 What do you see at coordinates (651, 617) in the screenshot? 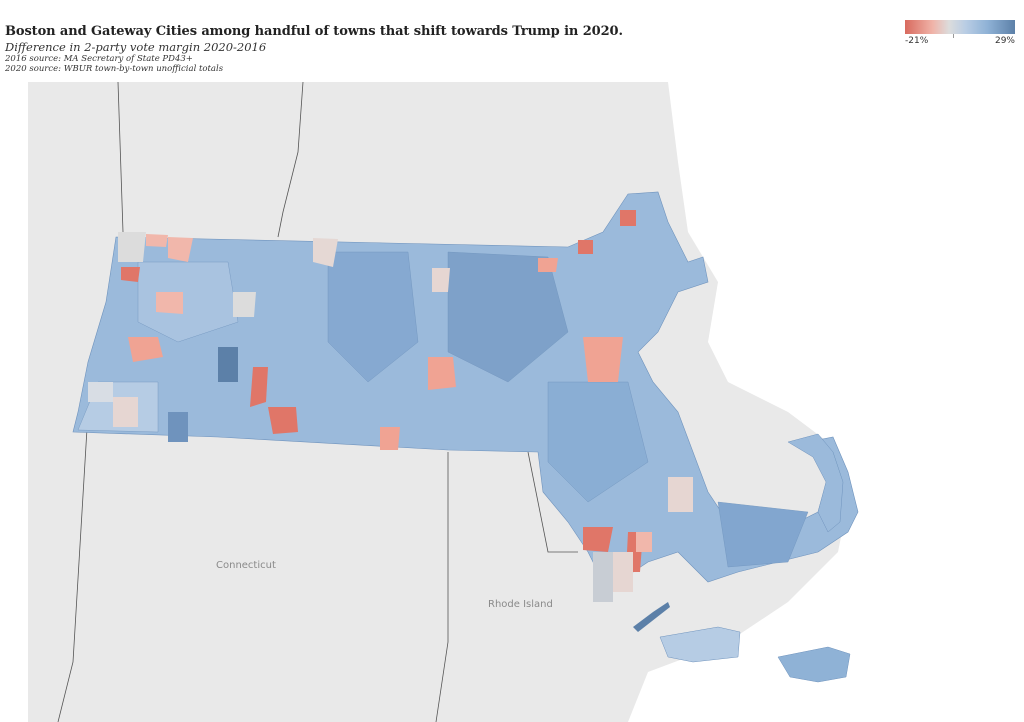
I see `elizabeth-islands` at bounding box center [651, 617].